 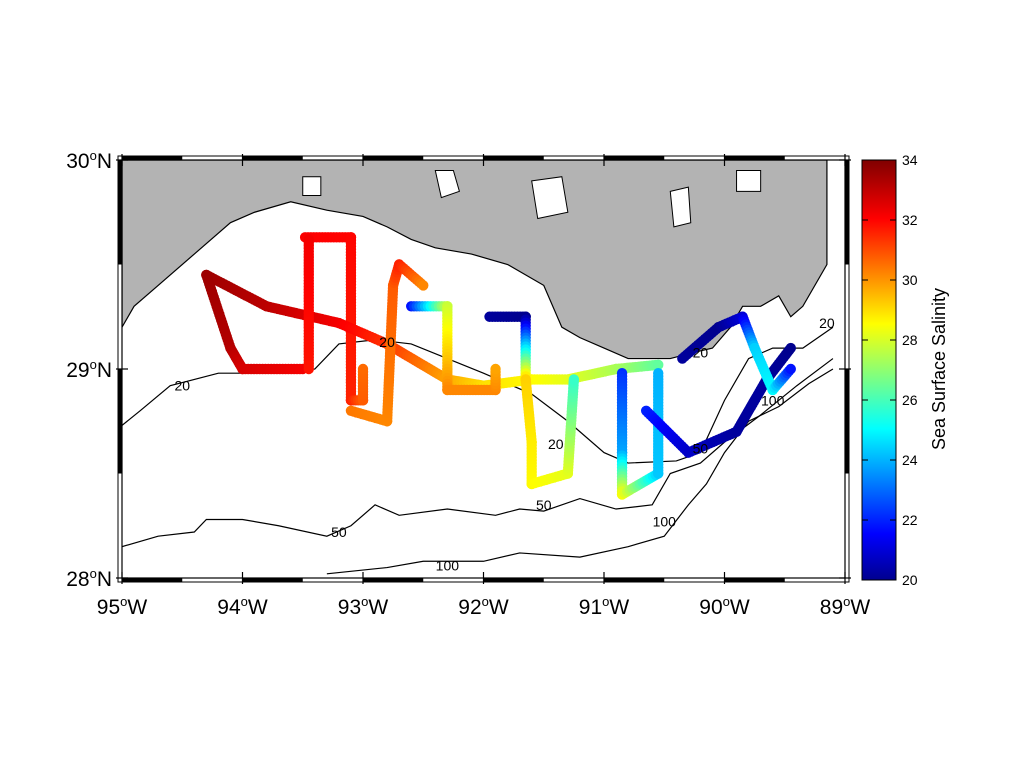 I want to click on colorbar-label: Sea Surface Salinity, so click(x=939, y=369).